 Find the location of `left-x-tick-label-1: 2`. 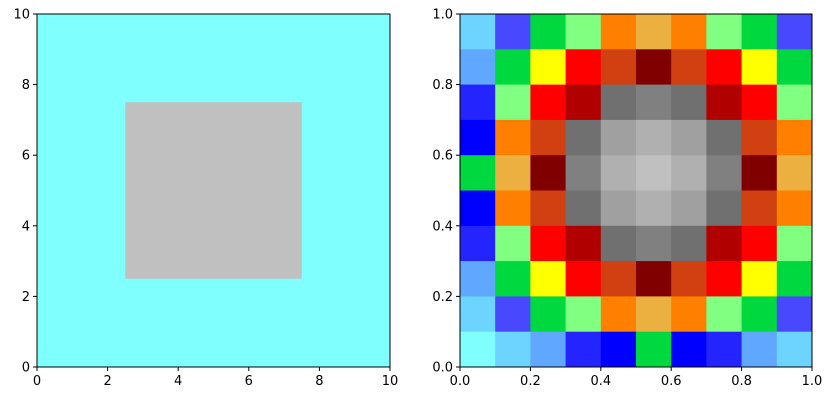

left-x-tick-label-1: 2 is located at coordinates (107, 381).